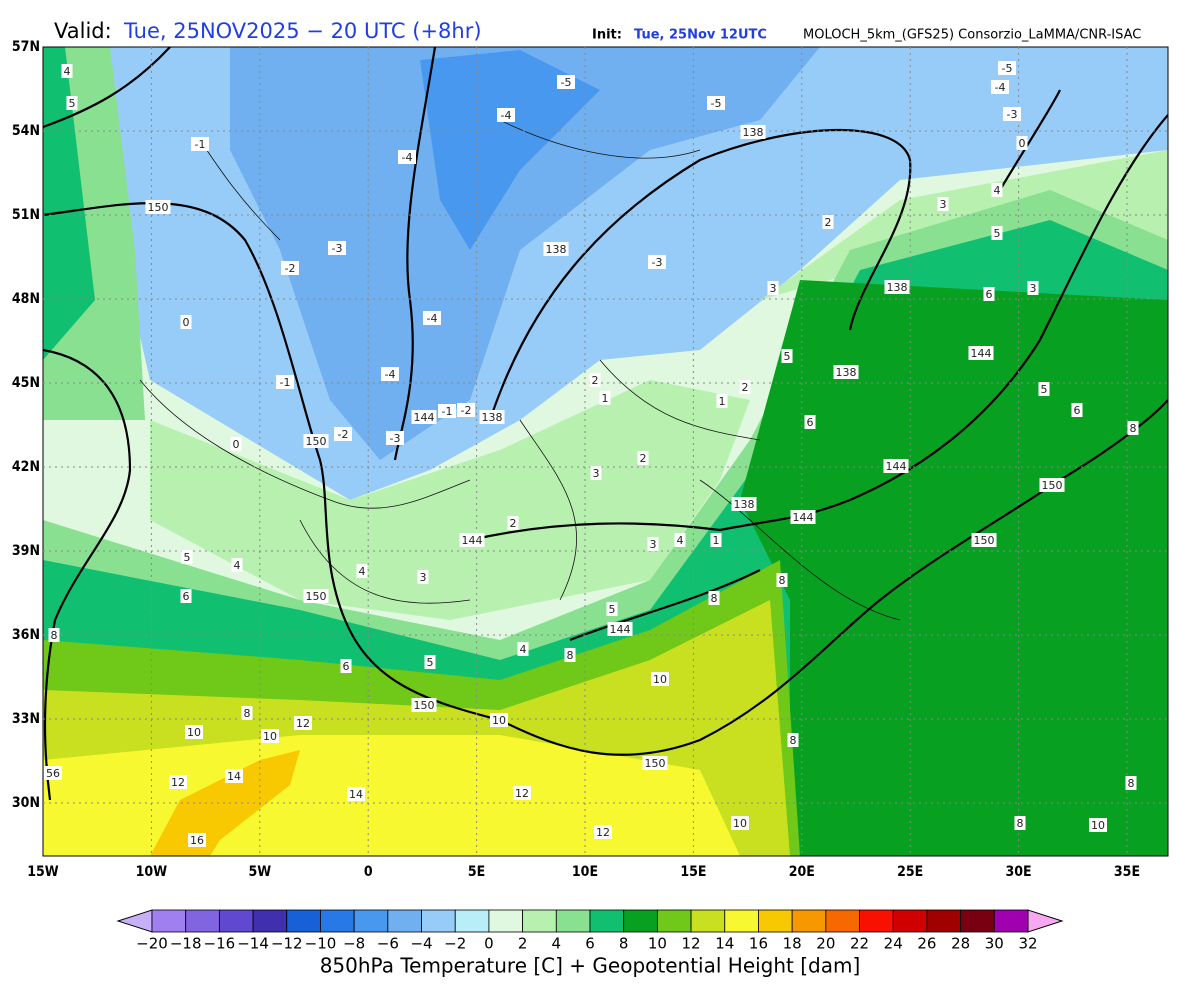 This screenshot has height=984, width=1180. What do you see at coordinates (693, 872) in the screenshot?
I see `lon-label: 15E` at bounding box center [693, 872].